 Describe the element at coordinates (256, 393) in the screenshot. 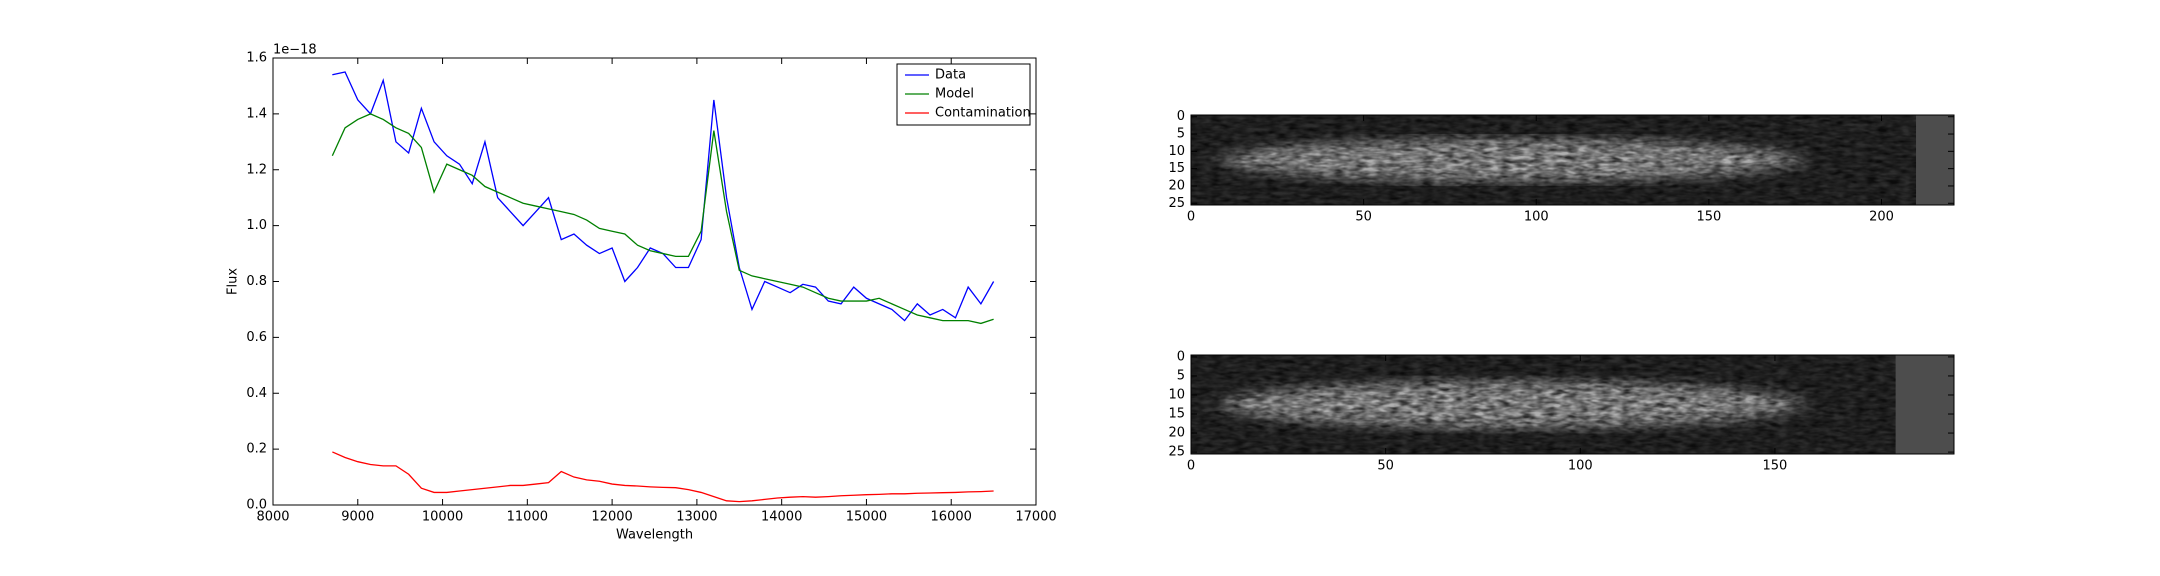

I see `y-tick-label: 0.4` at that location.